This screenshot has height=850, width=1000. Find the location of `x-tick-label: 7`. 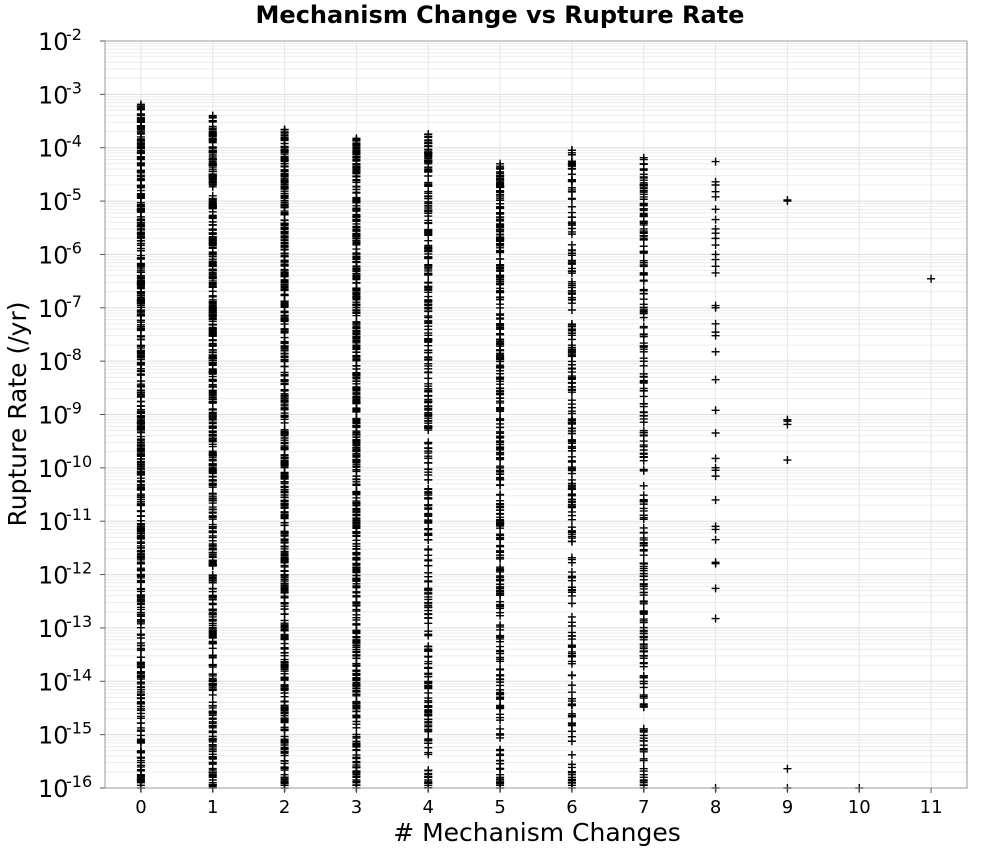

x-tick-label: 7 is located at coordinates (643, 807).